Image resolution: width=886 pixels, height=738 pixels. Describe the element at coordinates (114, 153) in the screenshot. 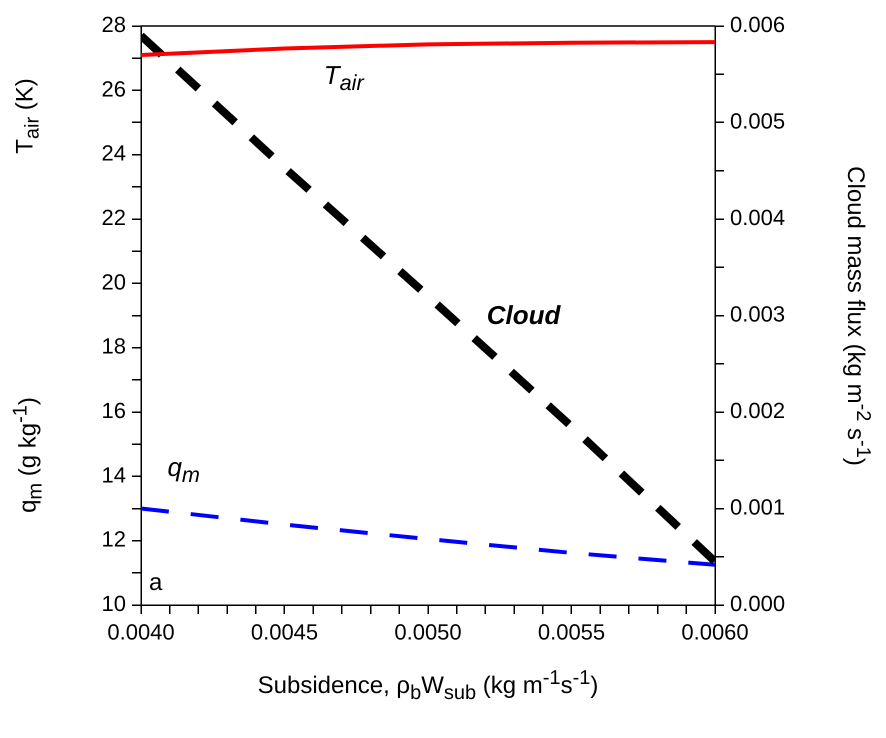

I see `y-tick-label: 24` at that location.